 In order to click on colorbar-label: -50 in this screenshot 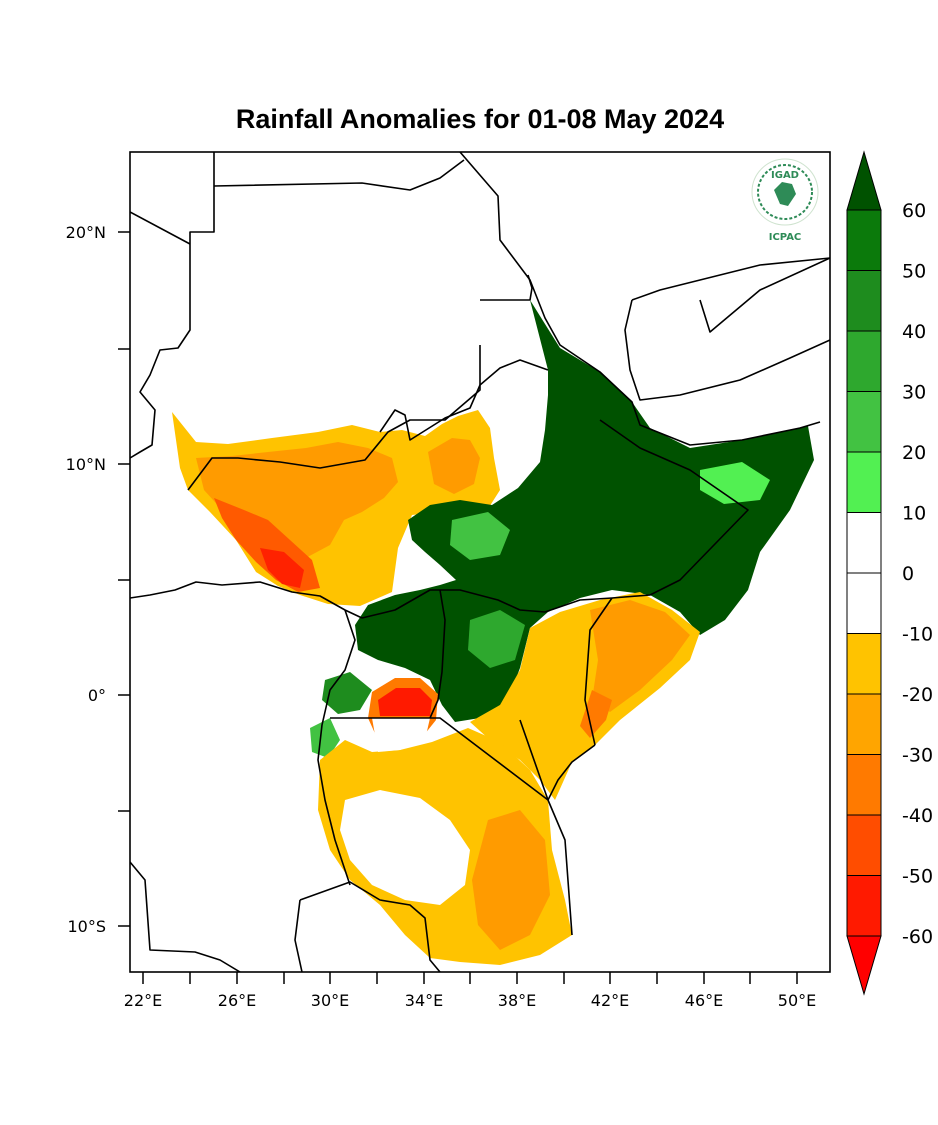, I will do `click(917, 877)`.